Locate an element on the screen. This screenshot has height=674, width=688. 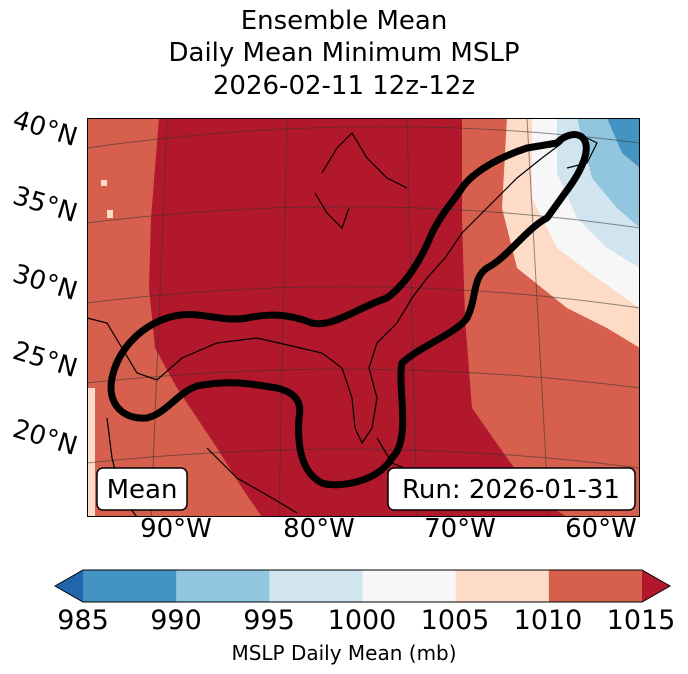
title-line-1: Ensemble Mean is located at coordinates (344, 21).